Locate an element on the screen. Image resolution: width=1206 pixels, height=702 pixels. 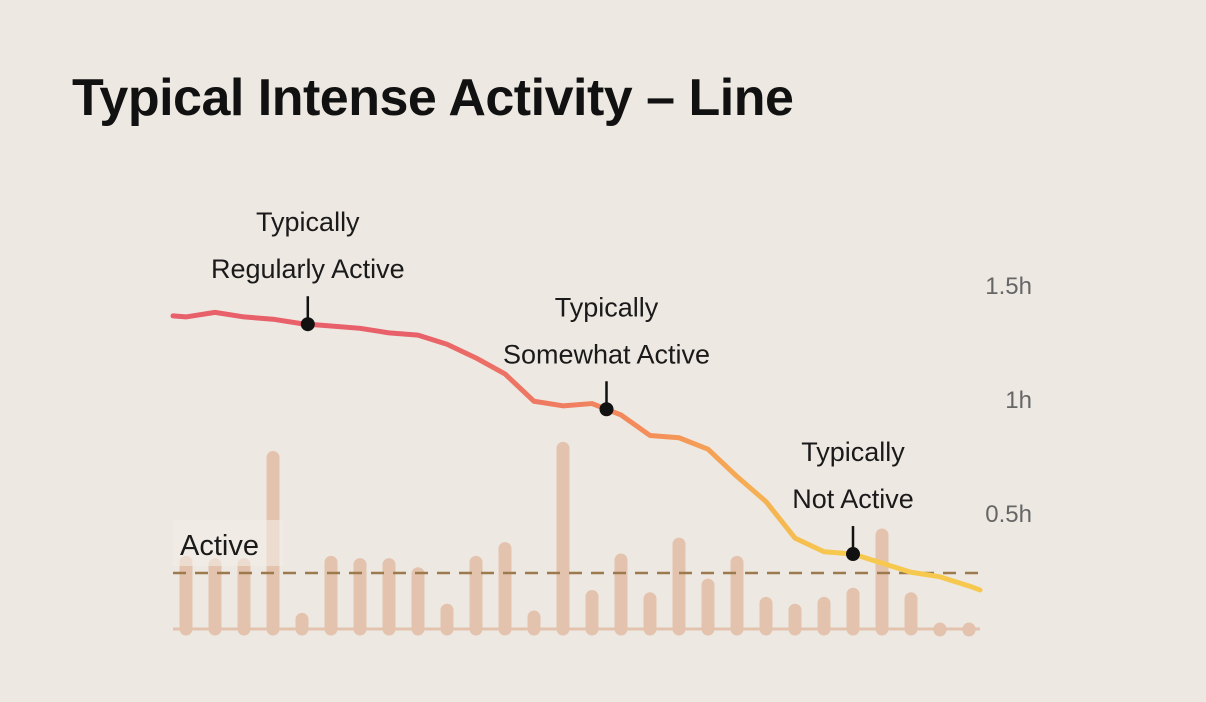
annotation-label: Somewhat Active is located at coordinates (606, 354).